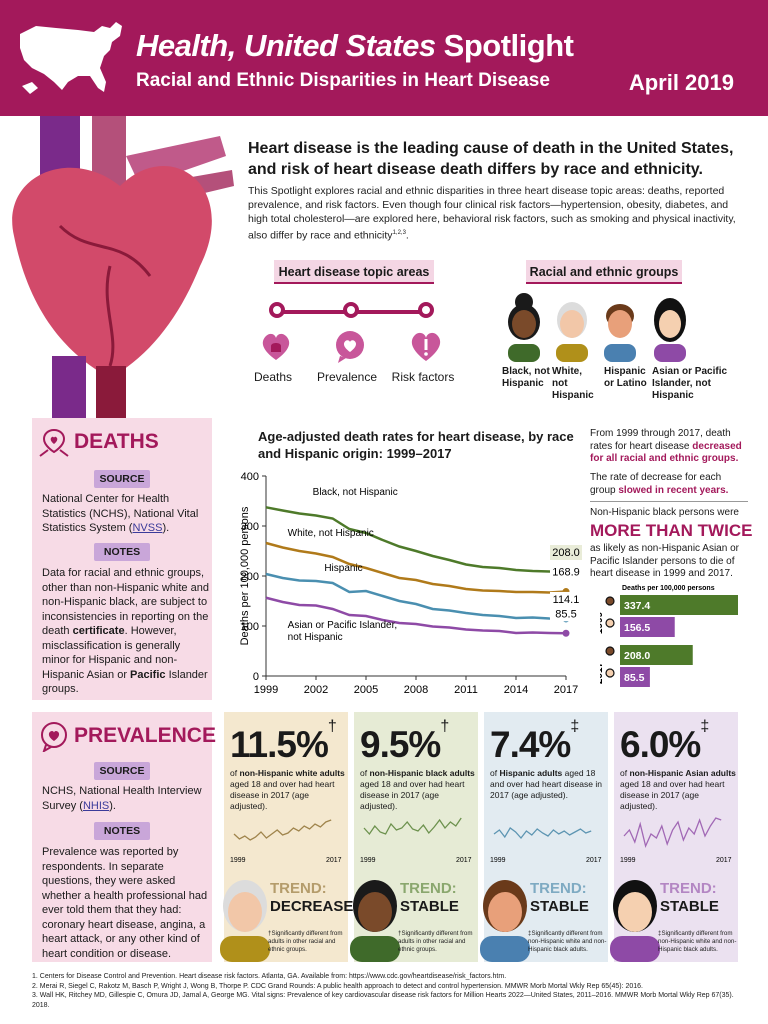 This screenshot has height=1024, width=768. I want to click on end-value-label: 208.0, so click(566, 553).